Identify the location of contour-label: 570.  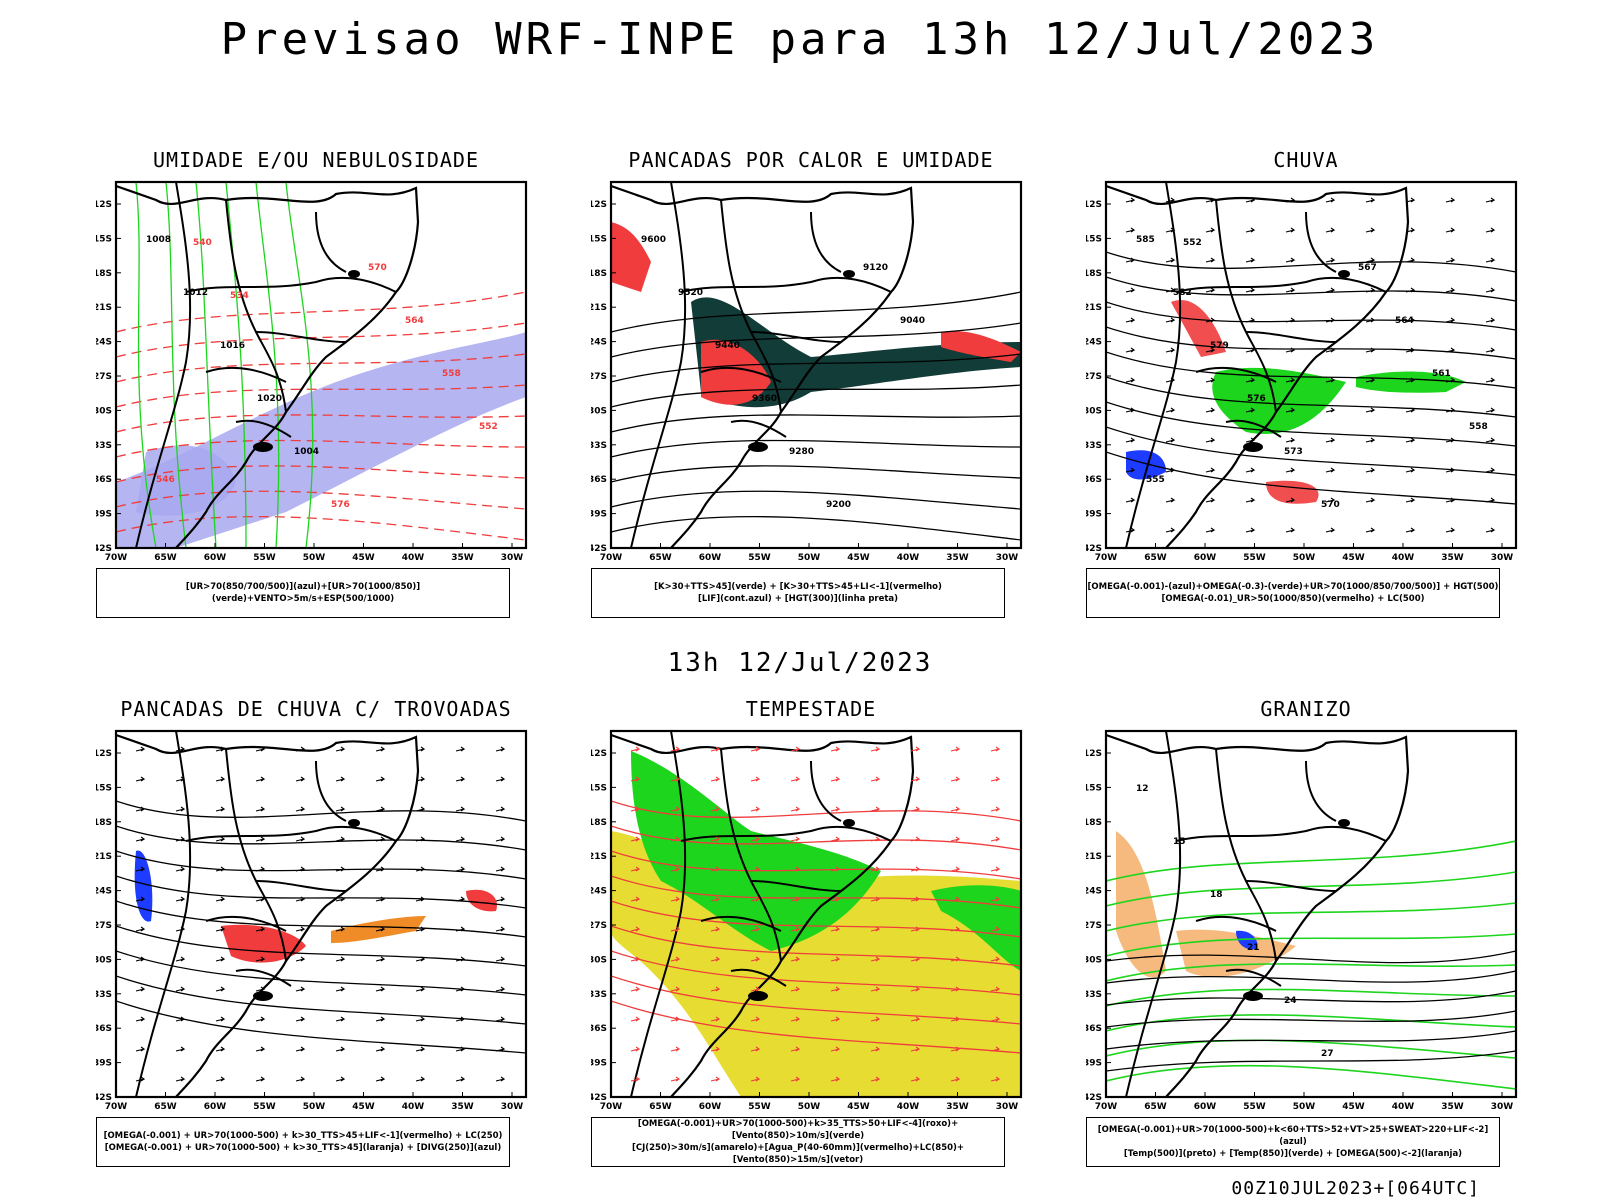
(377, 268).